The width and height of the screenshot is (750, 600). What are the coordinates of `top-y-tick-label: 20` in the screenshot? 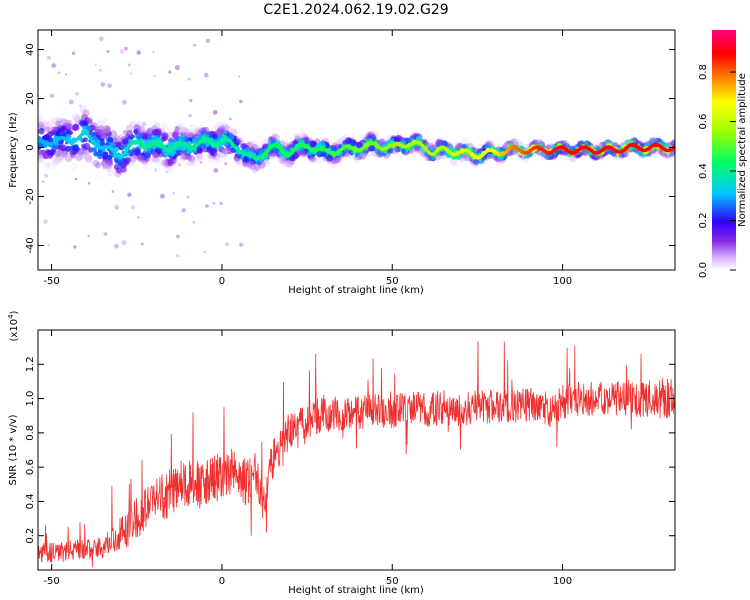 It's located at (30, 98).